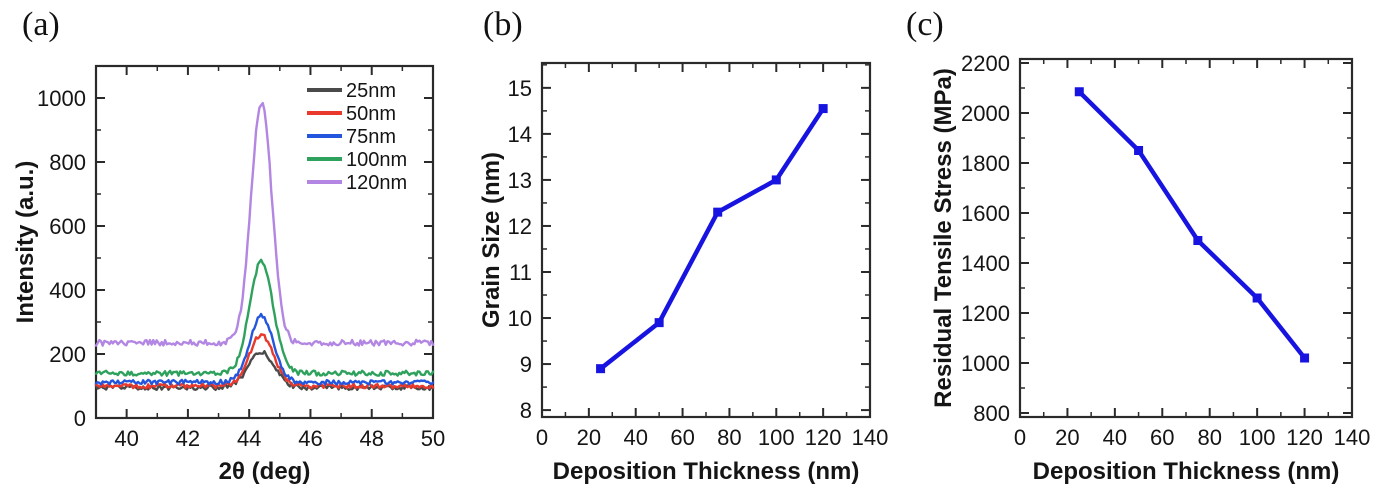 The image size is (1387, 498). Describe the element at coordinates (371, 91) in the screenshot. I see `legend-label: 25nm` at that location.